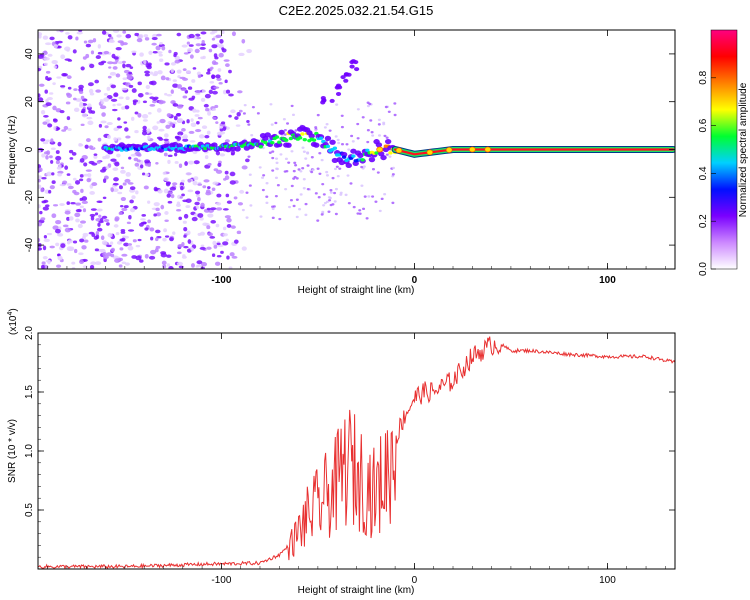 Image resolution: width=750 pixels, height=600 pixels. What do you see at coordinates (13, 321) in the screenshot?
I see `snr-y-multiplier: (x104)` at bounding box center [13, 321].